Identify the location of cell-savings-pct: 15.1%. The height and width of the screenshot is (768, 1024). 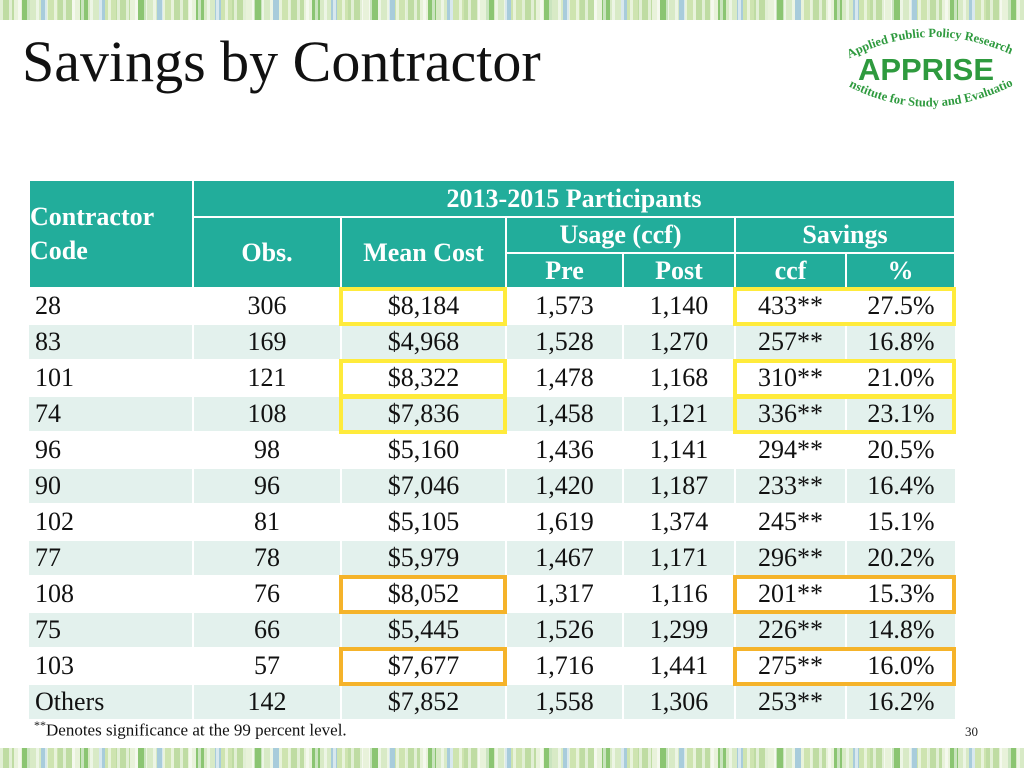
(900, 521).